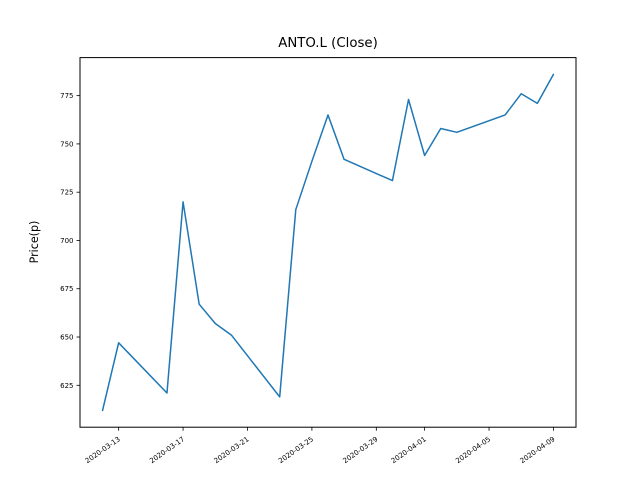  Describe the element at coordinates (232, 450) in the screenshot. I see `x-tick-label: 2020-03-21` at that location.